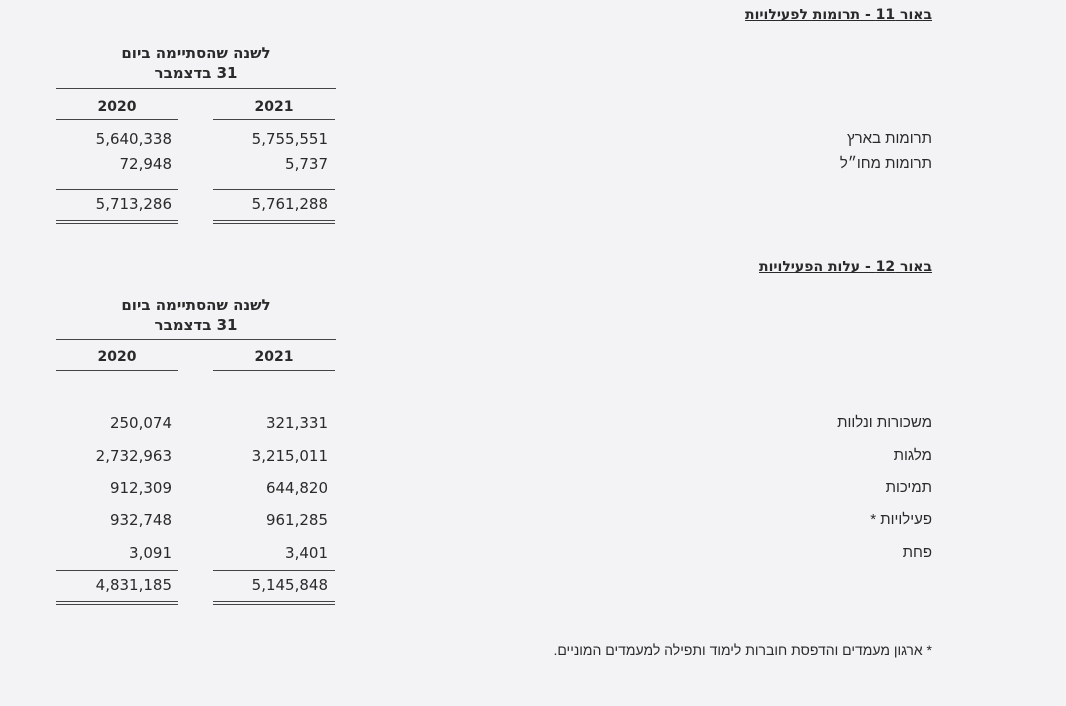 This screenshot has height=706, width=1066. What do you see at coordinates (884, 422) in the screenshot?
I see `row-label: משכורות ונלוות` at bounding box center [884, 422].